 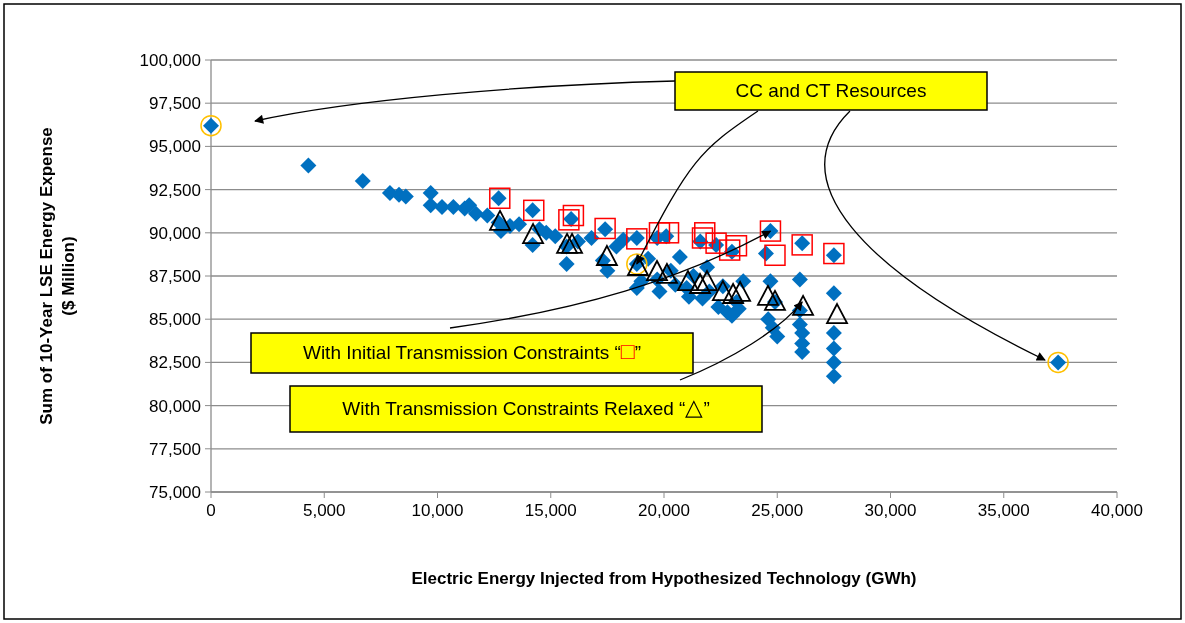 I want to click on x-tick-label: 15,000, so click(x=550, y=510).